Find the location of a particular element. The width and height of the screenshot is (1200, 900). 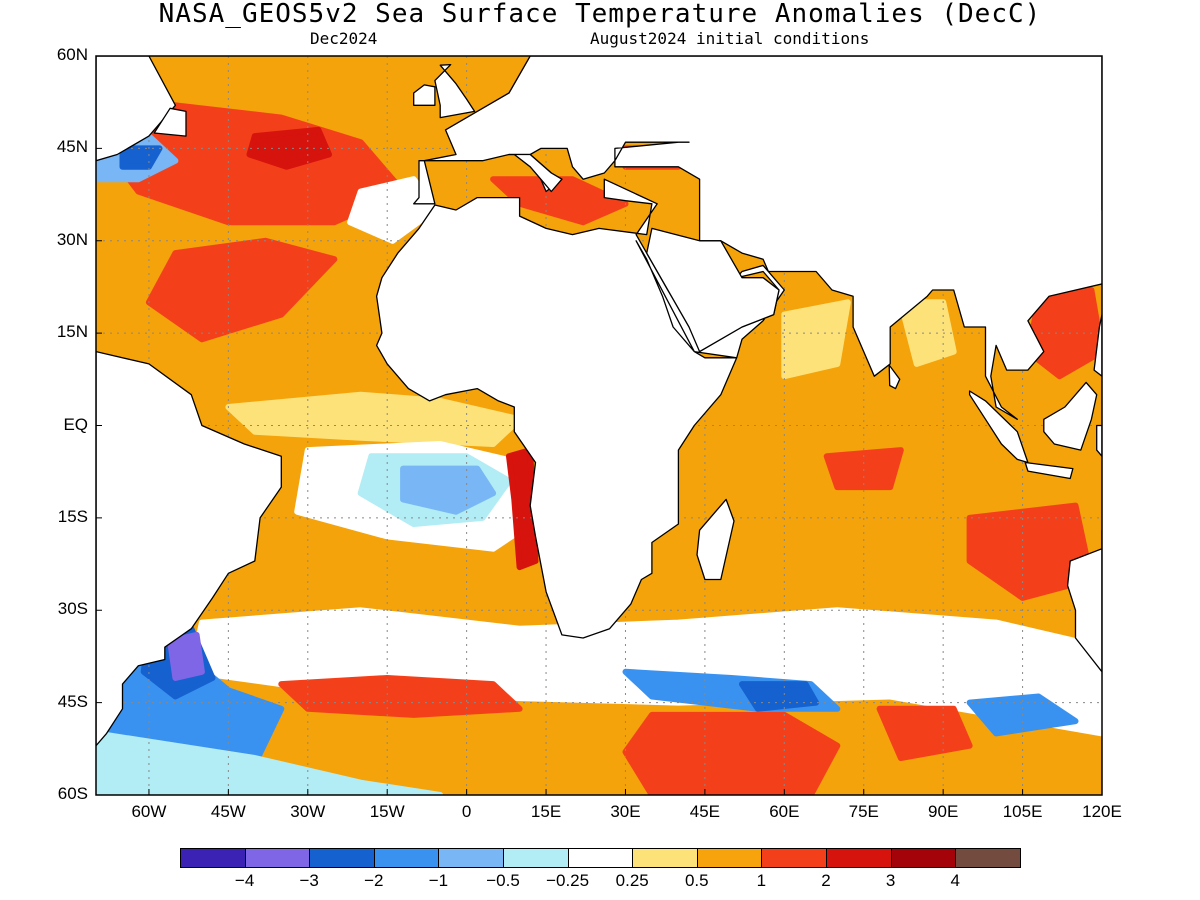

land-philippines is located at coordinates (1097, 345).